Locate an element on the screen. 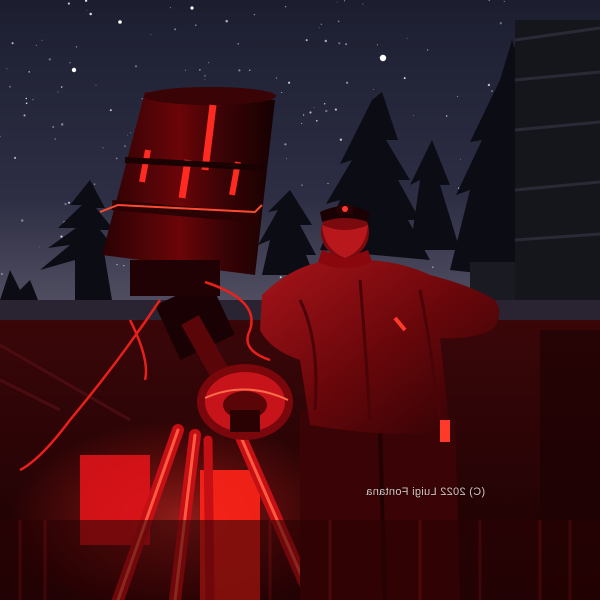  photo-credit-watermark: (C) 2022 Luigi Fontana is located at coordinates (426, 492).